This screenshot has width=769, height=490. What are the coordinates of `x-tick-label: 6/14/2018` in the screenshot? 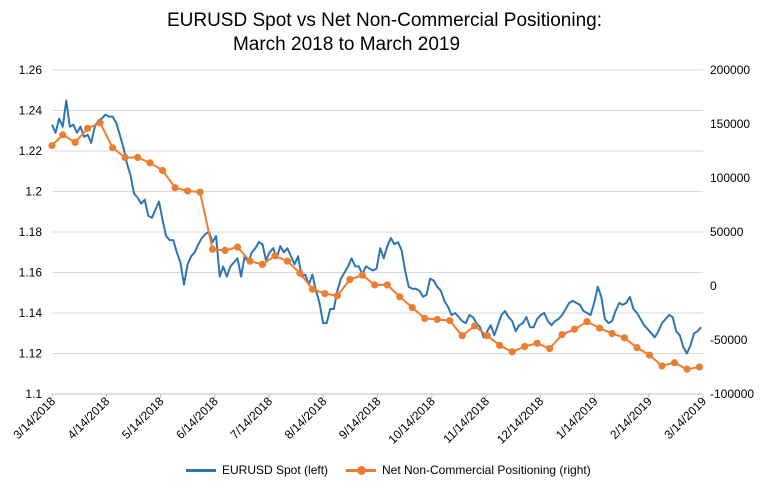 It's located at (197, 418).